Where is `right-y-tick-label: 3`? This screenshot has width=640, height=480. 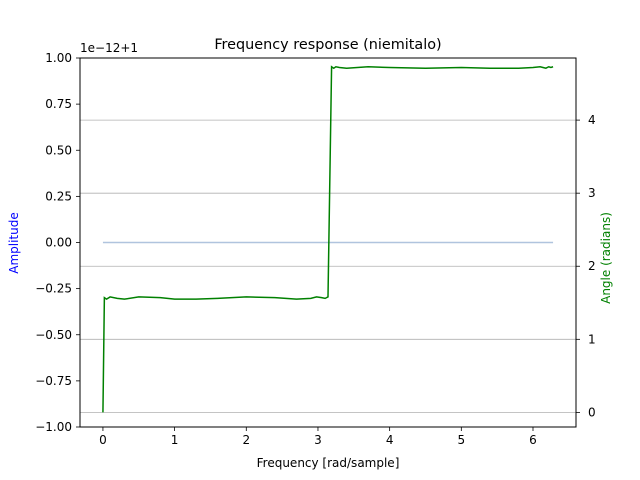
right-y-tick-label: 3 is located at coordinates (592, 193).